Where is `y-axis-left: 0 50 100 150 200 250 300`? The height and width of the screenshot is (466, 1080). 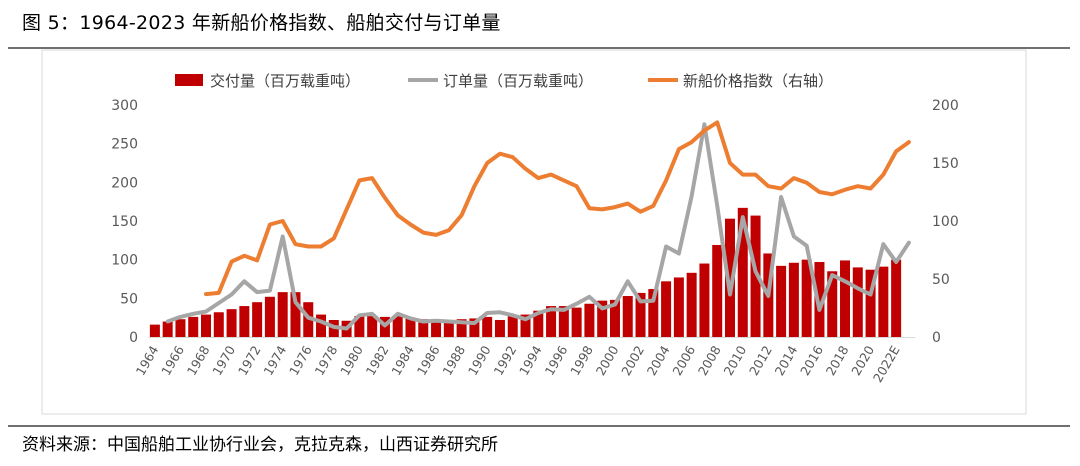 y-axis-left: 0 50 100 150 200 250 300 is located at coordinates (124, 222).